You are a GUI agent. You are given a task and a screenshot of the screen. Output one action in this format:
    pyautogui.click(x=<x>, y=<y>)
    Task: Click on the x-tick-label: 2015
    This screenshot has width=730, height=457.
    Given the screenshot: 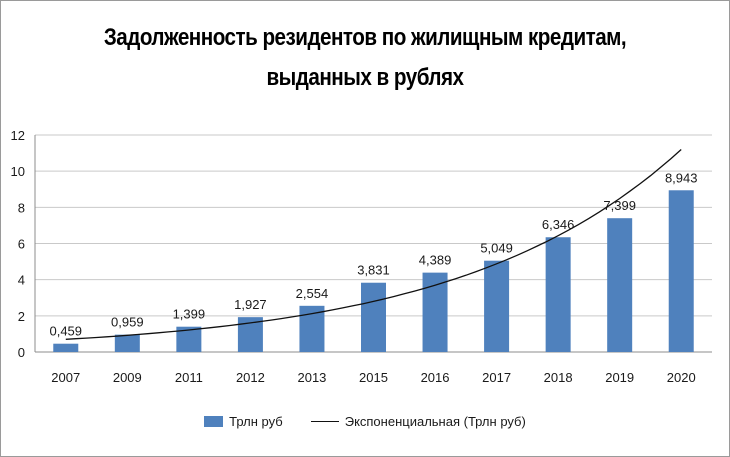 What is the action you would take?
    pyautogui.click(x=373, y=377)
    